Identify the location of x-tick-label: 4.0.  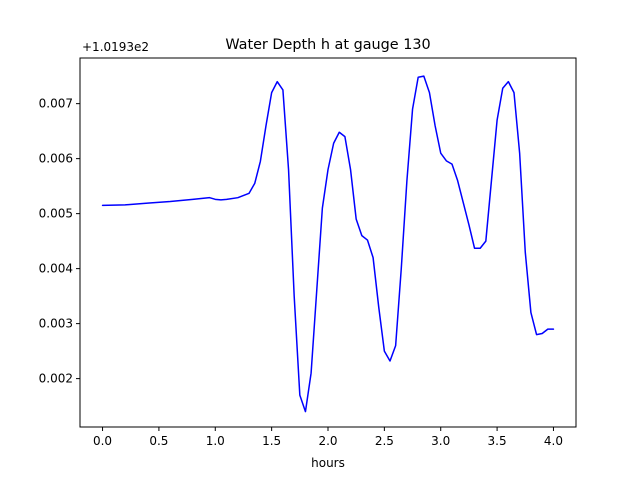
(553, 441).